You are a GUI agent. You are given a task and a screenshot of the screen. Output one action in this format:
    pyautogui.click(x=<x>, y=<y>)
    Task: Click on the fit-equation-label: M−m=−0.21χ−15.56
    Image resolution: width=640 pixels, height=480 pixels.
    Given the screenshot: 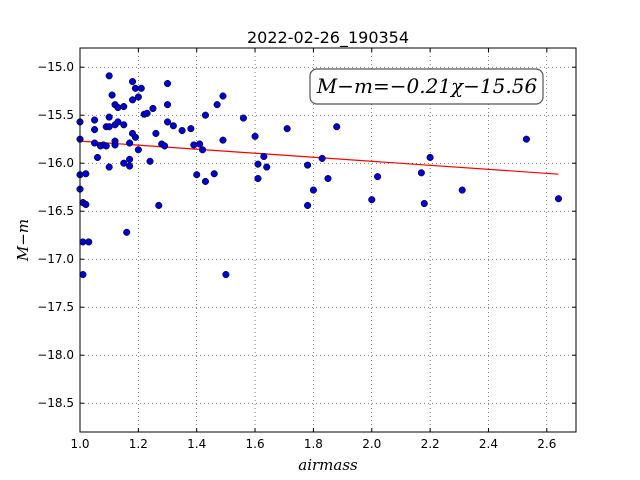 What is the action you would take?
    pyautogui.click(x=427, y=86)
    